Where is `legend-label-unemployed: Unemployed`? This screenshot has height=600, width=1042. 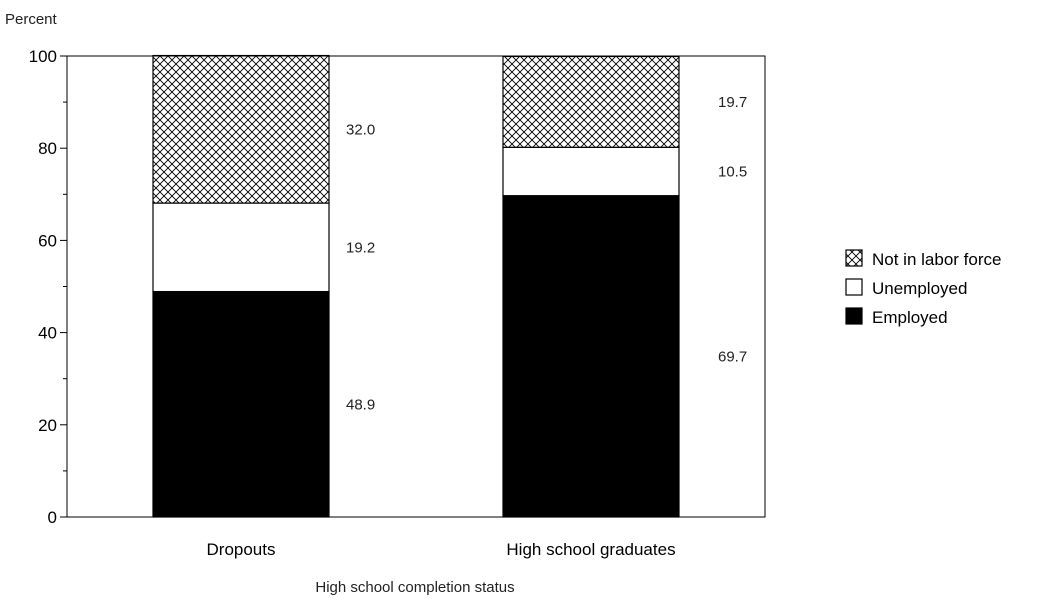 legend-label-unemployed: Unemployed is located at coordinates (919, 288).